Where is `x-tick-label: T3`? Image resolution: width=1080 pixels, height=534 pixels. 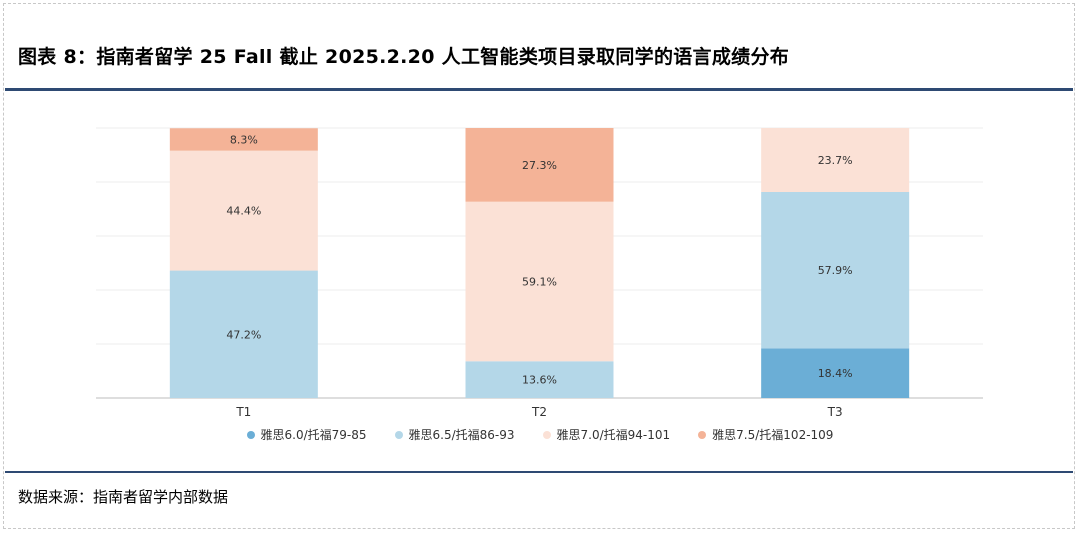
x-tick-label: T3 is located at coordinates (835, 412).